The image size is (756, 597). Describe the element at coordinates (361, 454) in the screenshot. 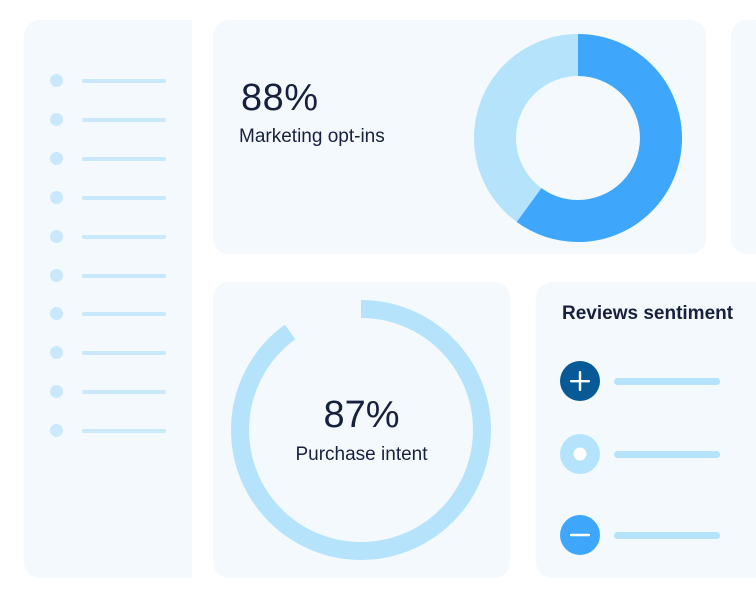

I see `intent-label: Purchase intent` at that location.